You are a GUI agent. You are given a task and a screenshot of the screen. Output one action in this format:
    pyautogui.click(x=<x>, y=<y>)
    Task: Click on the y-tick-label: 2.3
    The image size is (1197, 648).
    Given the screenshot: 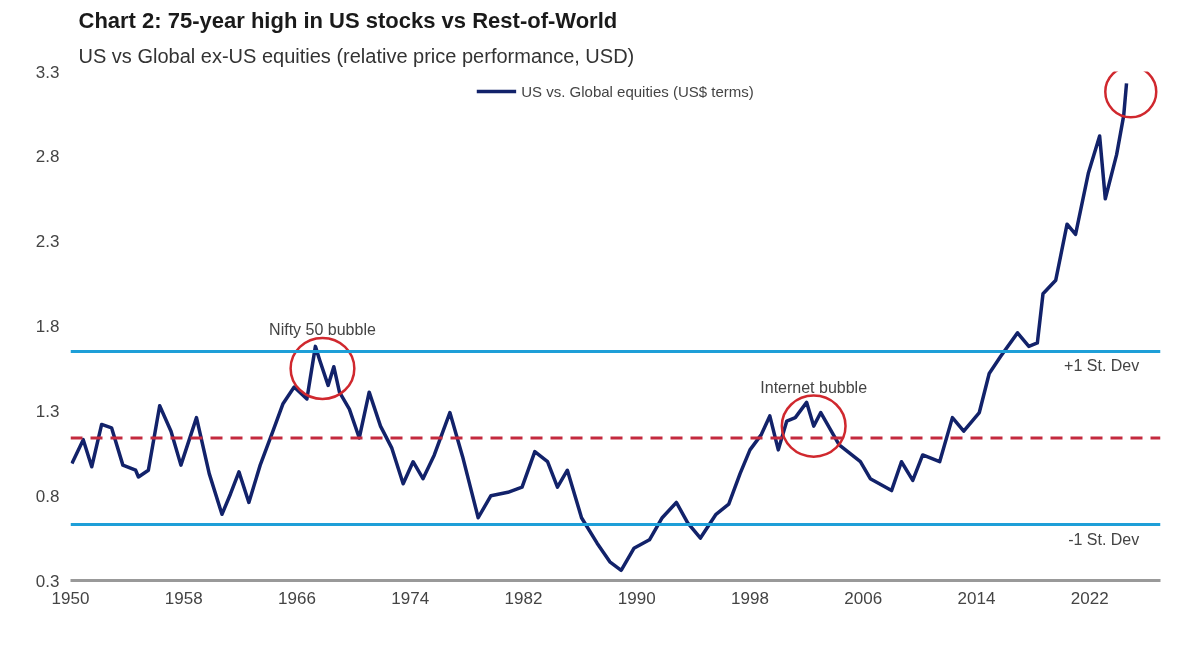 What is the action you would take?
    pyautogui.click(x=47, y=242)
    